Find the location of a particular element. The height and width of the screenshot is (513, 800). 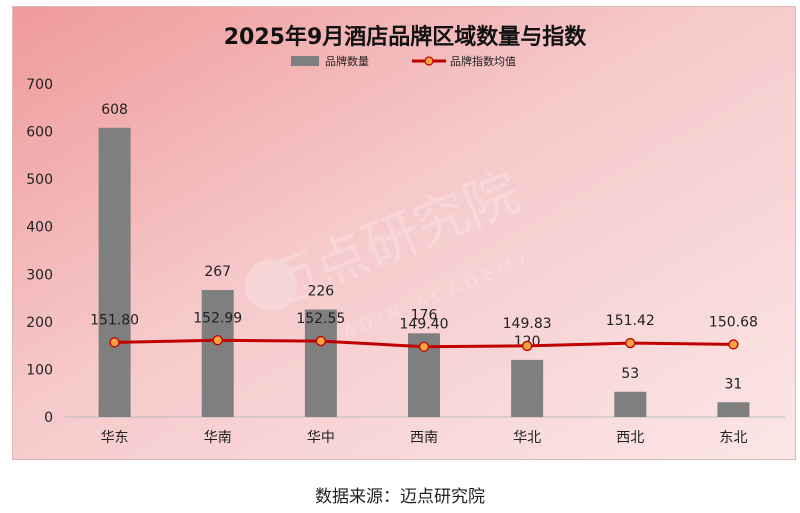

bar-value-label: 267 is located at coordinates (217, 272).